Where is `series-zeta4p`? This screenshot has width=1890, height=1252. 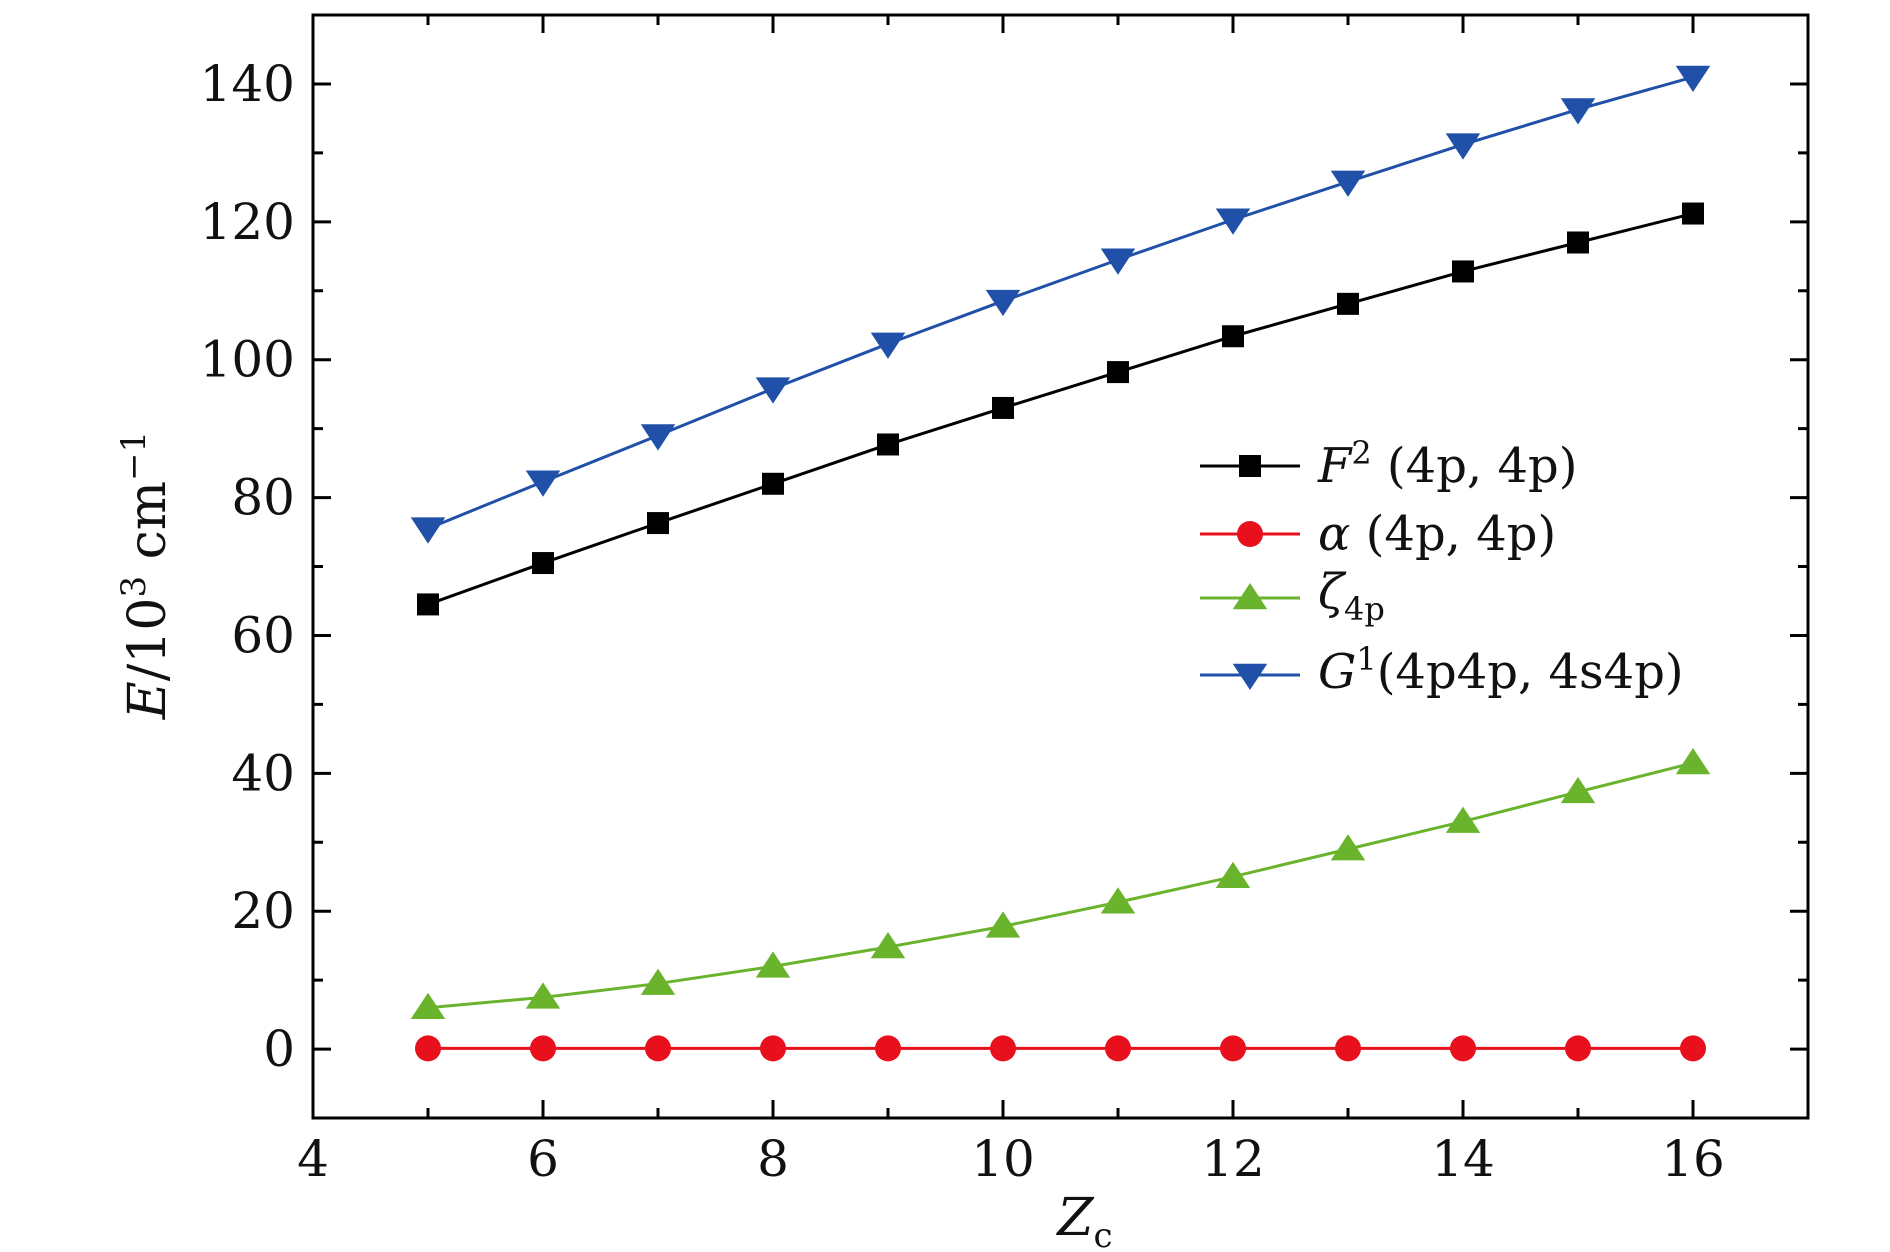 series-zeta4p is located at coordinates (1060, 883).